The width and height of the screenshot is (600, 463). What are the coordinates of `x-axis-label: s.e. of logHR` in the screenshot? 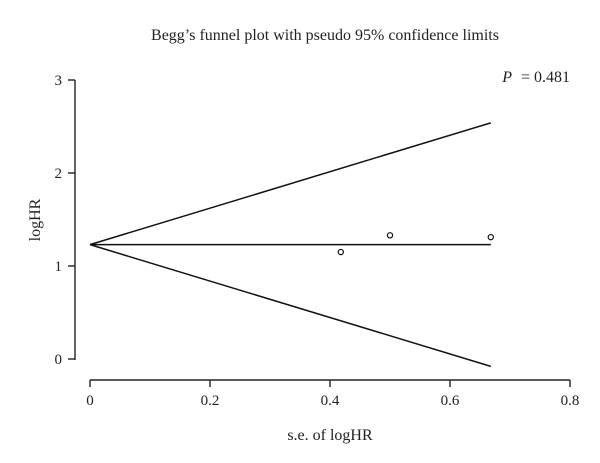 It's located at (330, 435).